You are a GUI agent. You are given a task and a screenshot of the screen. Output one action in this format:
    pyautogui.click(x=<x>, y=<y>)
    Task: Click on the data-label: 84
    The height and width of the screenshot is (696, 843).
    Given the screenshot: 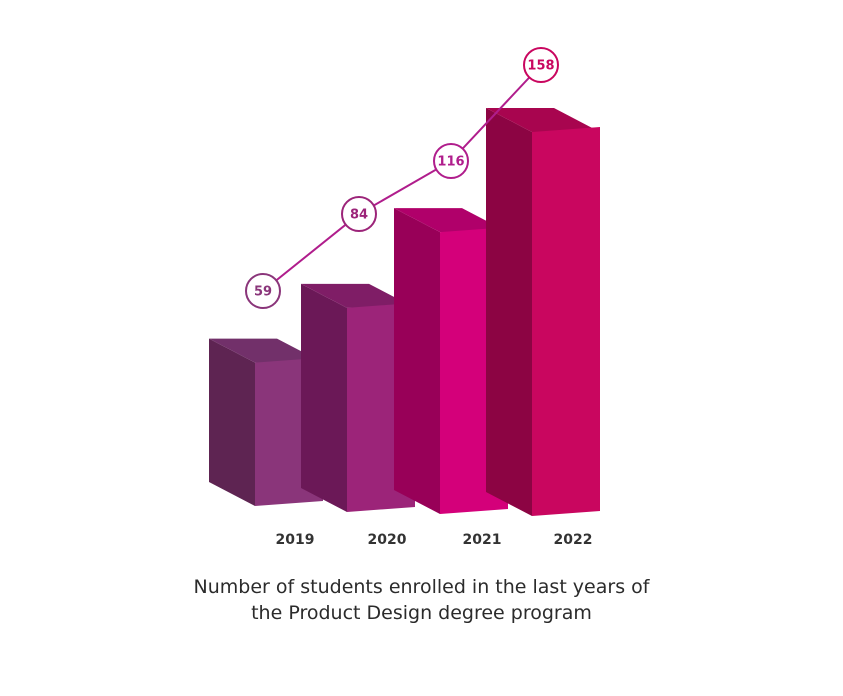 What is the action you would take?
    pyautogui.click(x=359, y=215)
    